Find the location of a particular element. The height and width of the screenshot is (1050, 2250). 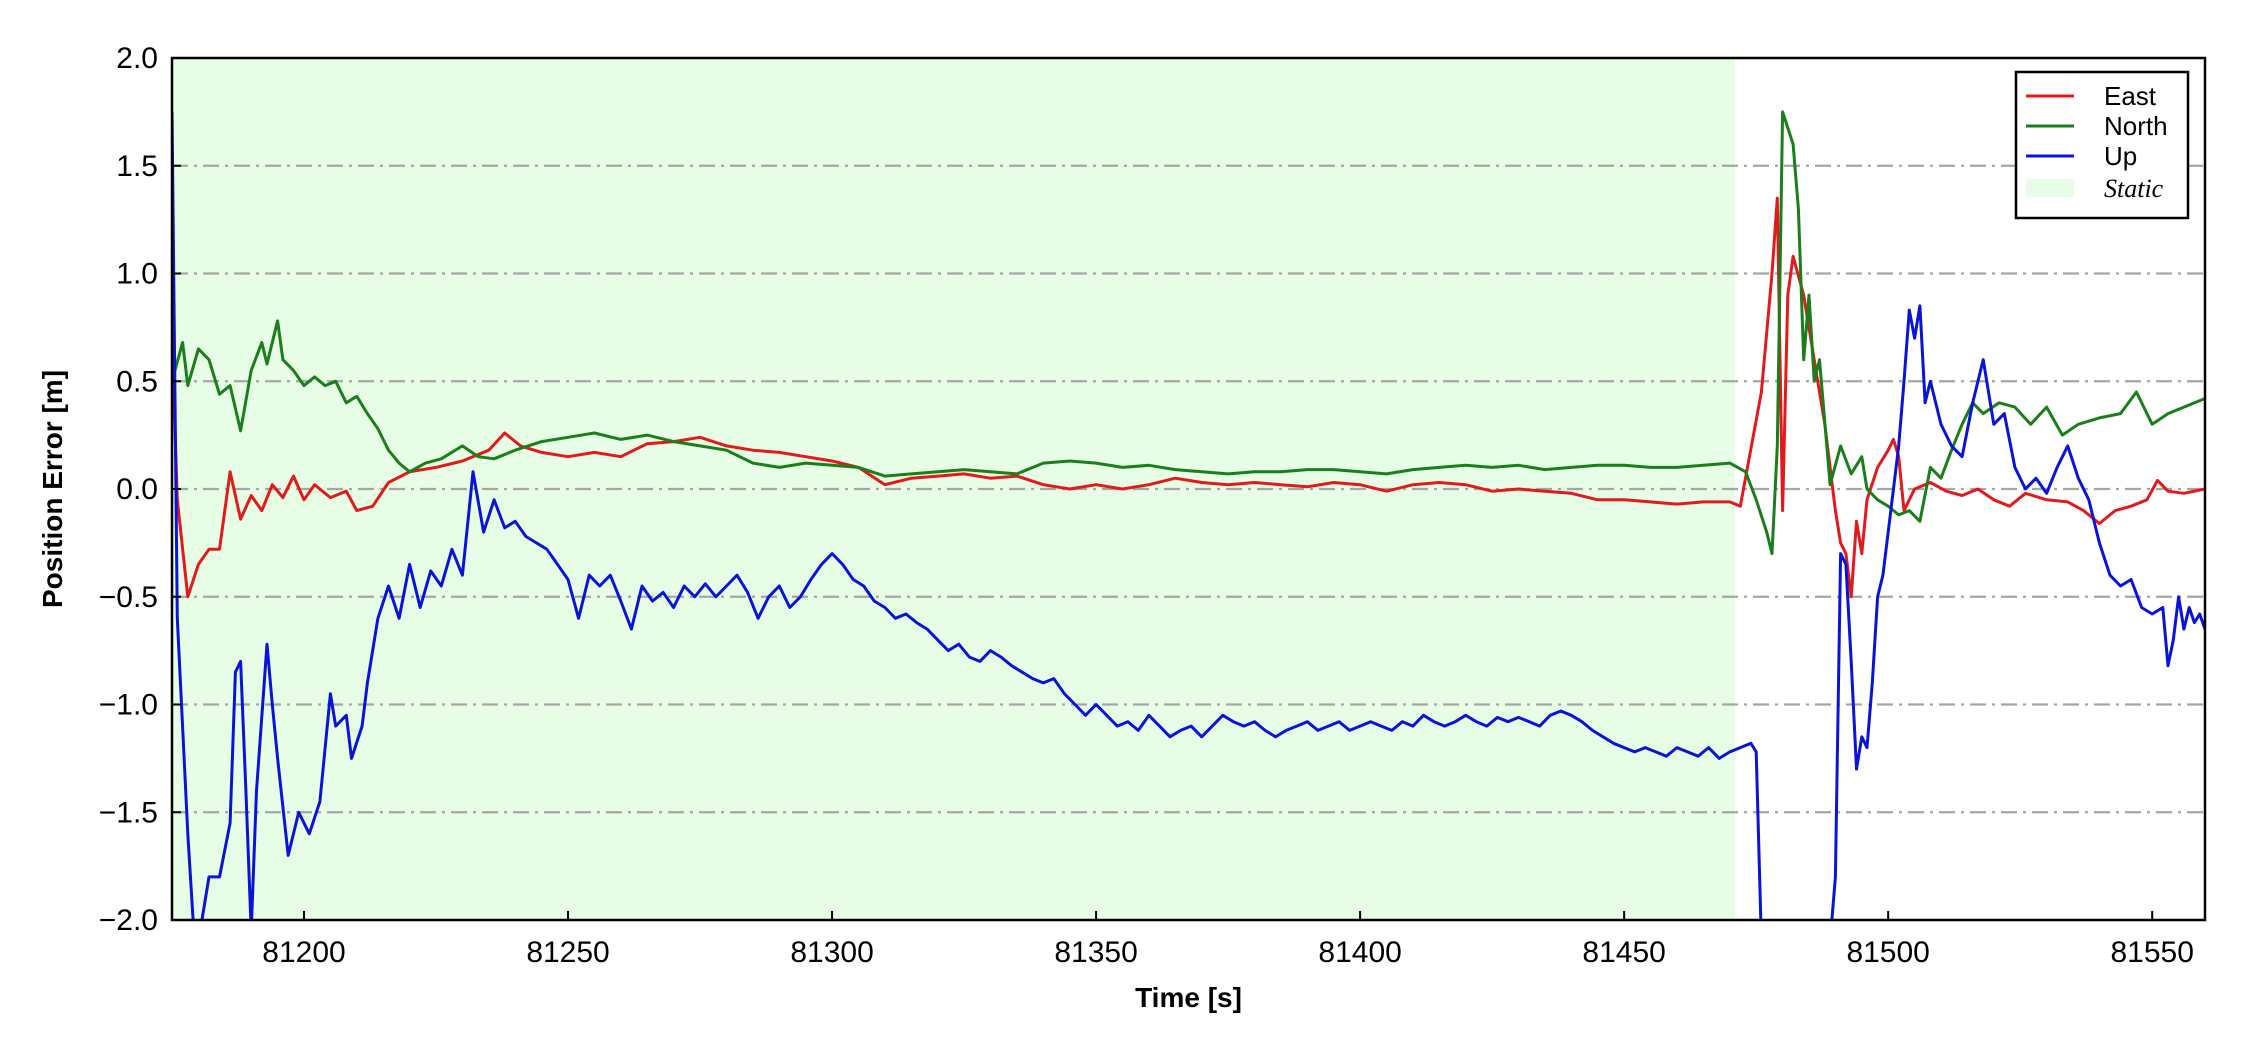

y-tick-label: −1.5 is located at coordinates (128, 812).